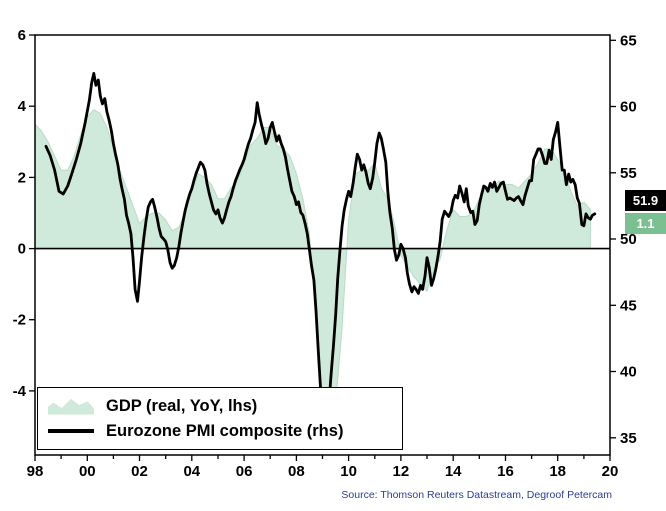 This screenshot has width=666, height=511. Describe the element at coordinates (453, 471) in the screenshot. I see `x-axis-tick-label: 14` at that location.